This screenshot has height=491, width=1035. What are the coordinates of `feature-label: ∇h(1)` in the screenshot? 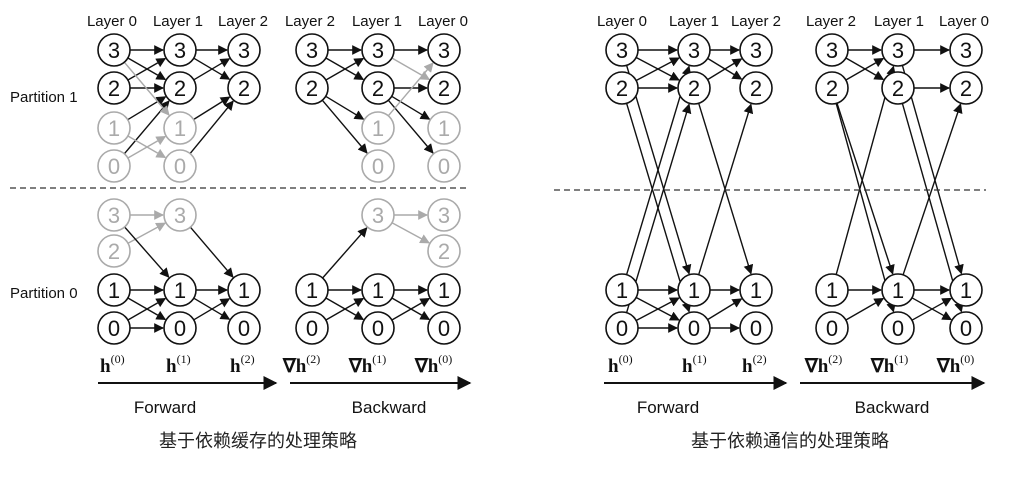 It's located at (367, 364).